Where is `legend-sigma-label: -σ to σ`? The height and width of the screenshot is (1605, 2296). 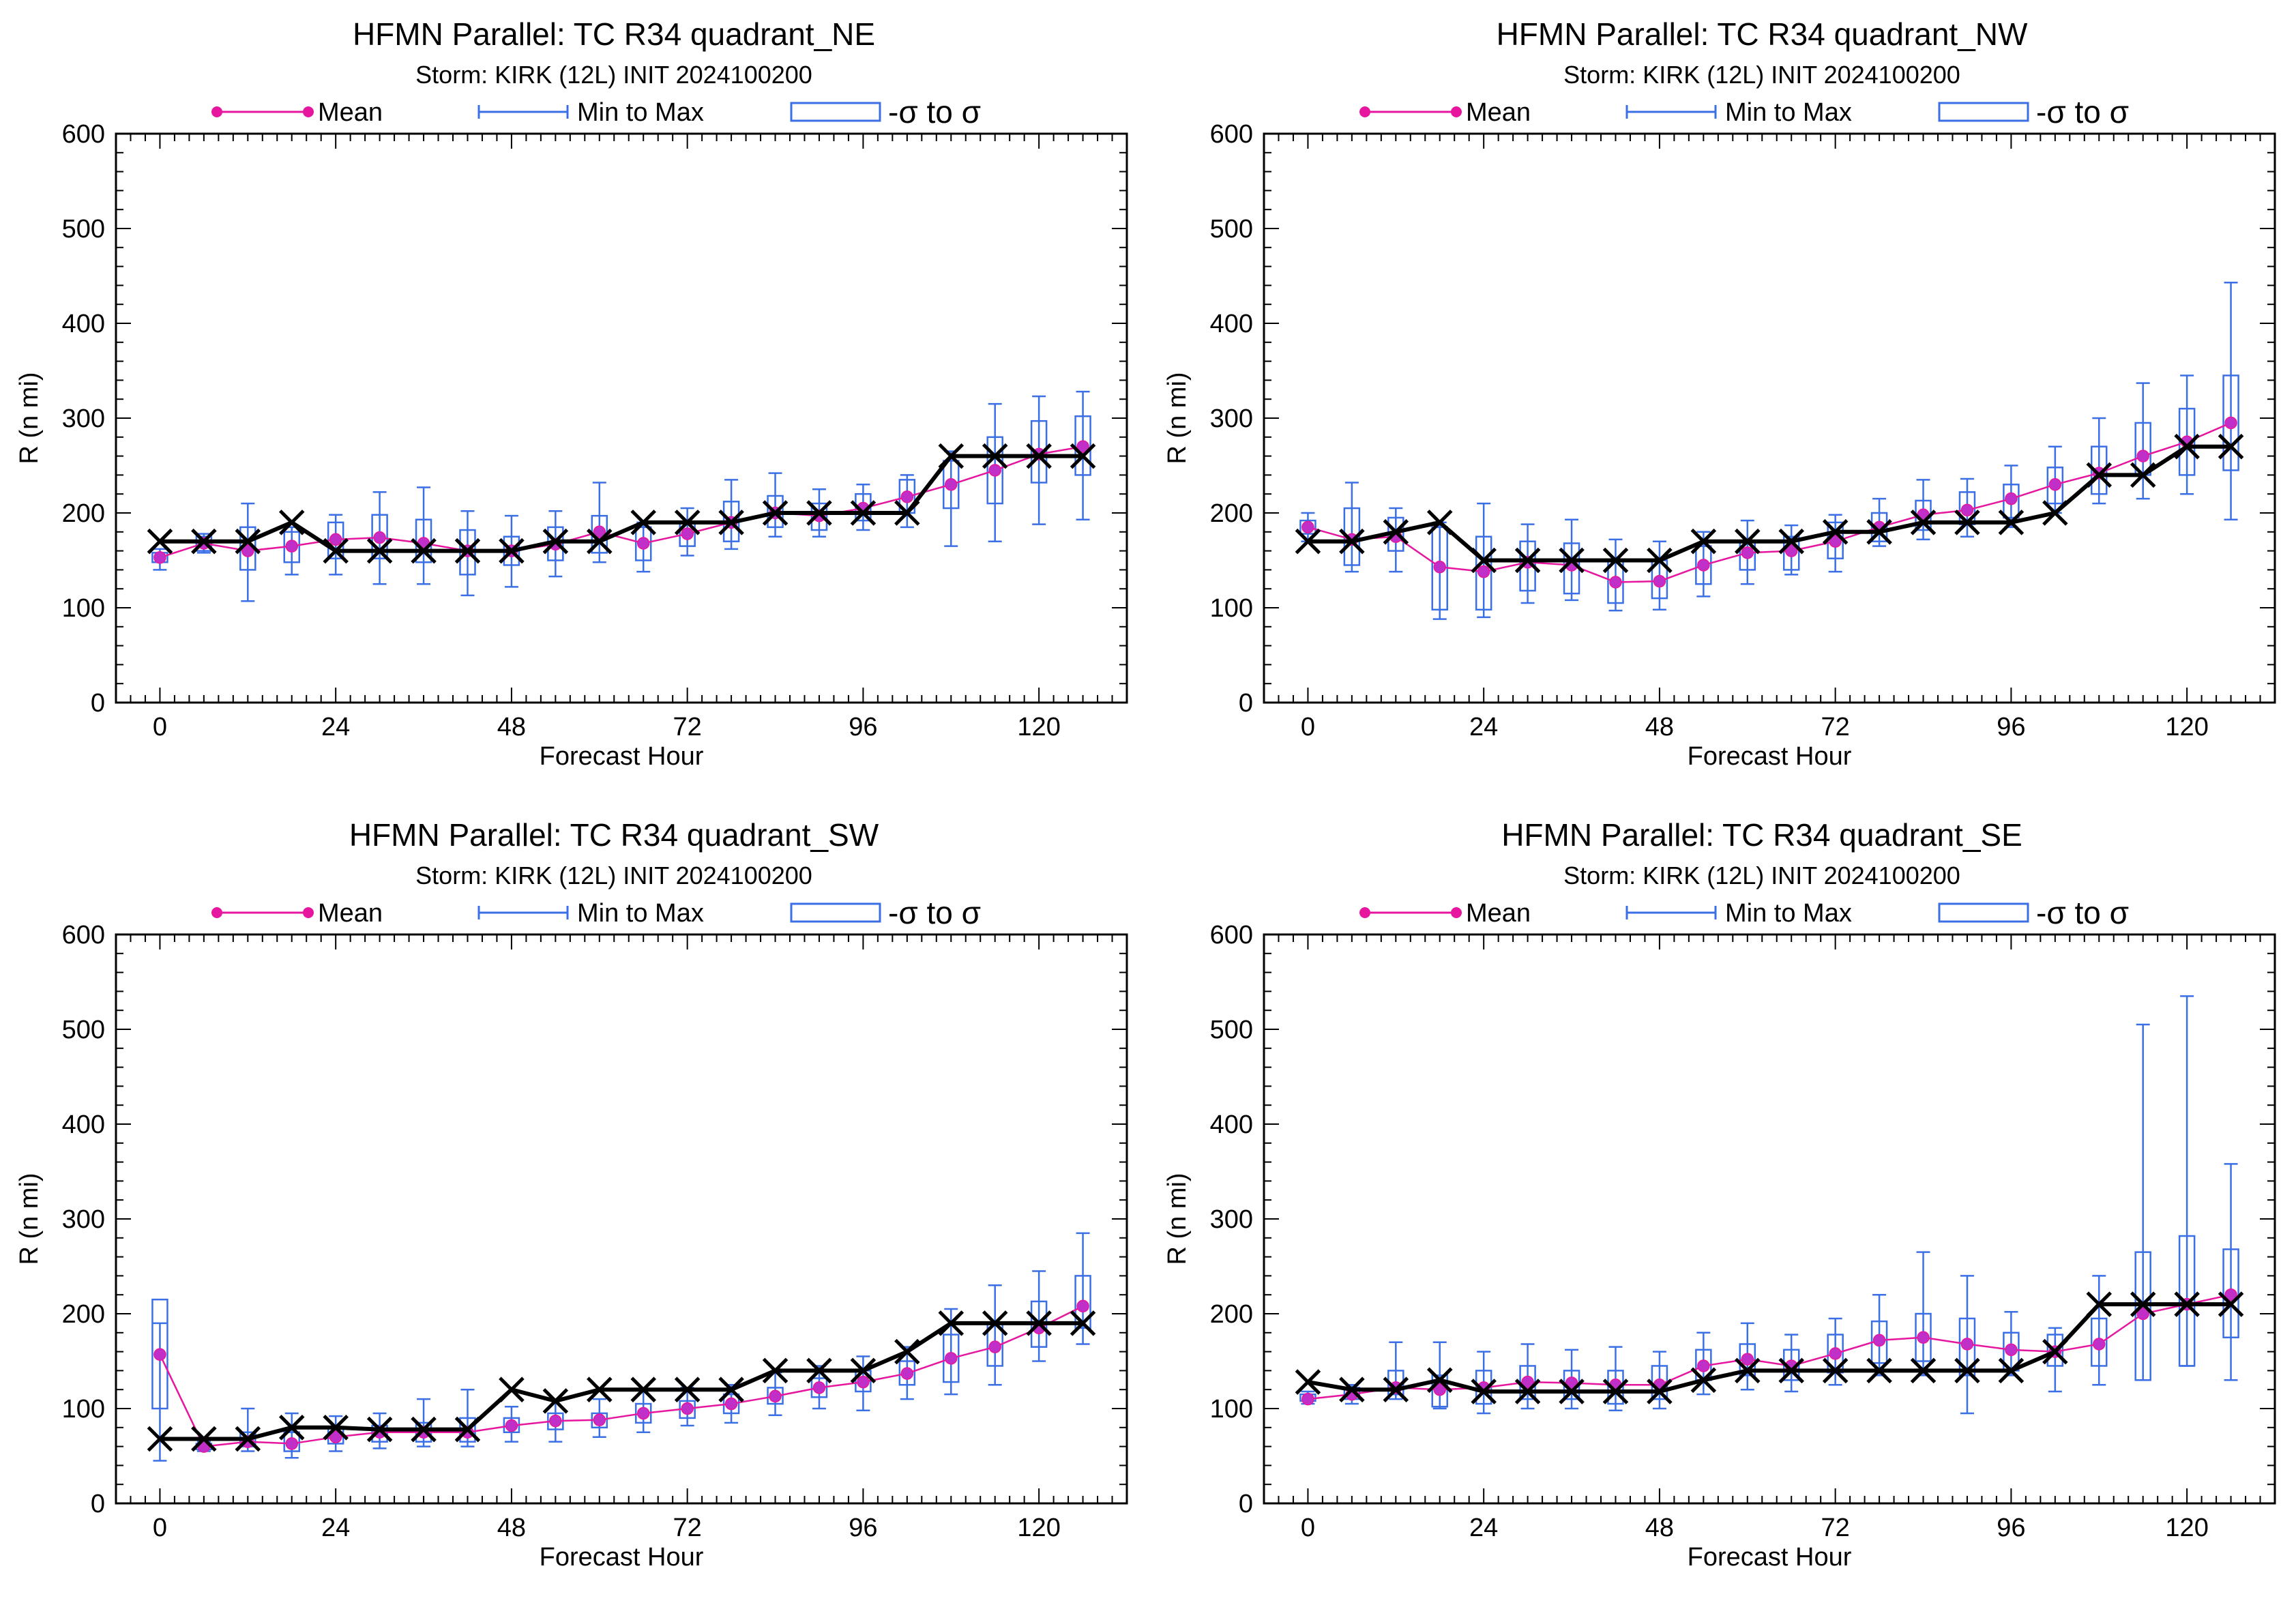
legend-sigma-label: -σ to σ is located at coordinates (935, 913).